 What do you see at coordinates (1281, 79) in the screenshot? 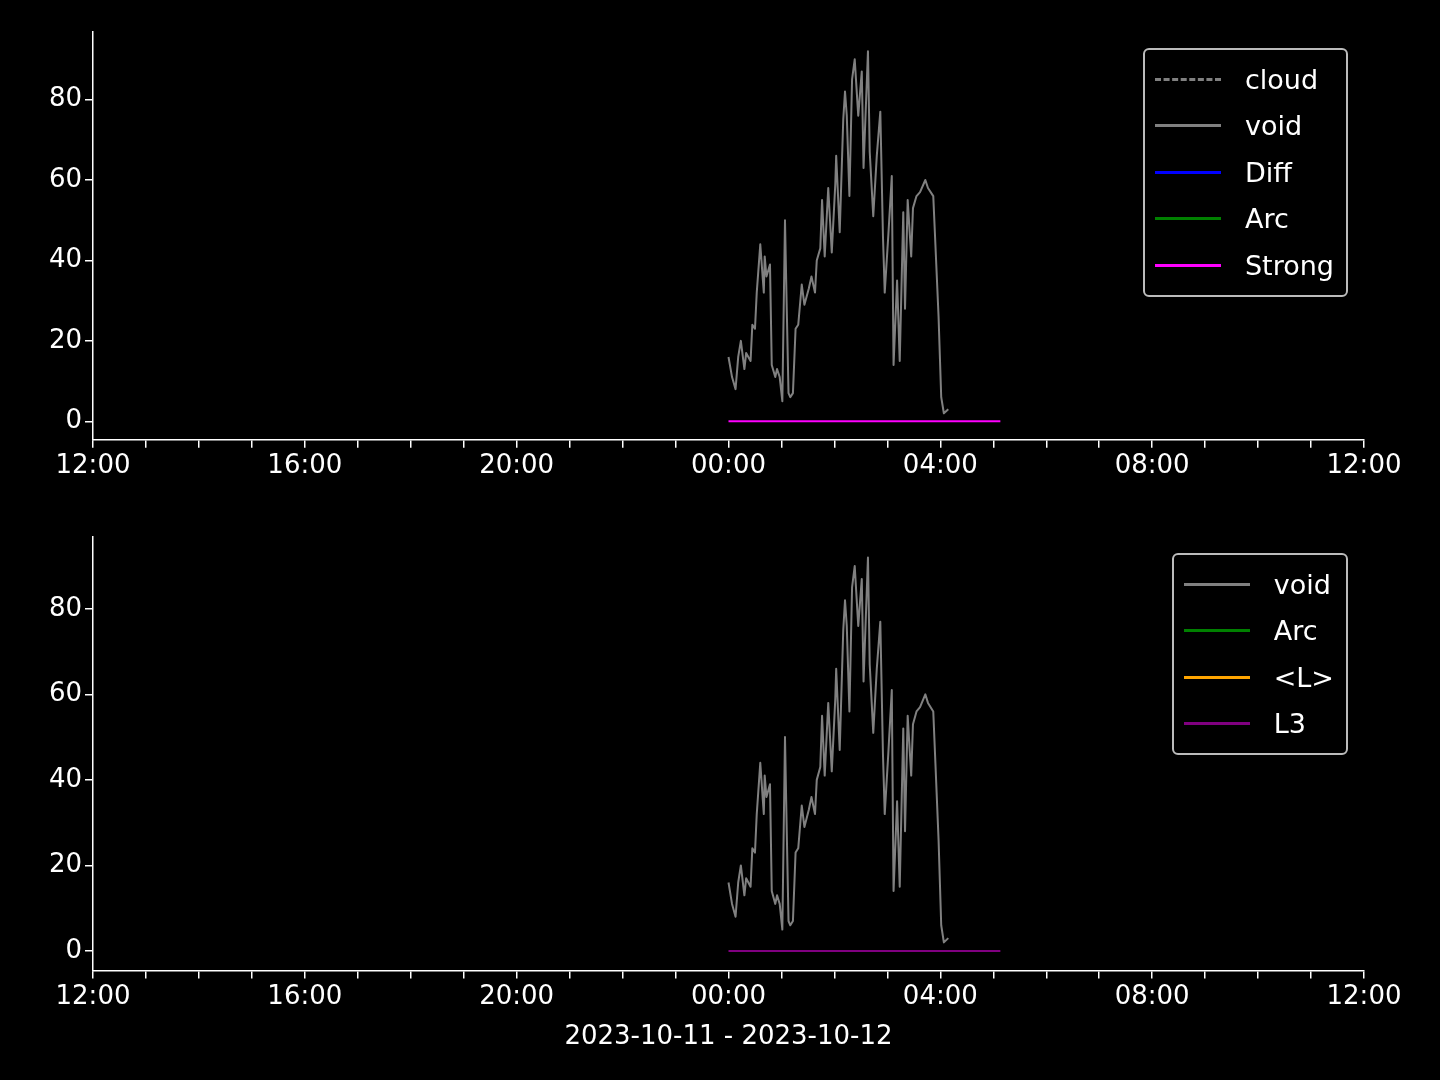
I see `legend-label: cloud` at bounding box center [1281, 79].